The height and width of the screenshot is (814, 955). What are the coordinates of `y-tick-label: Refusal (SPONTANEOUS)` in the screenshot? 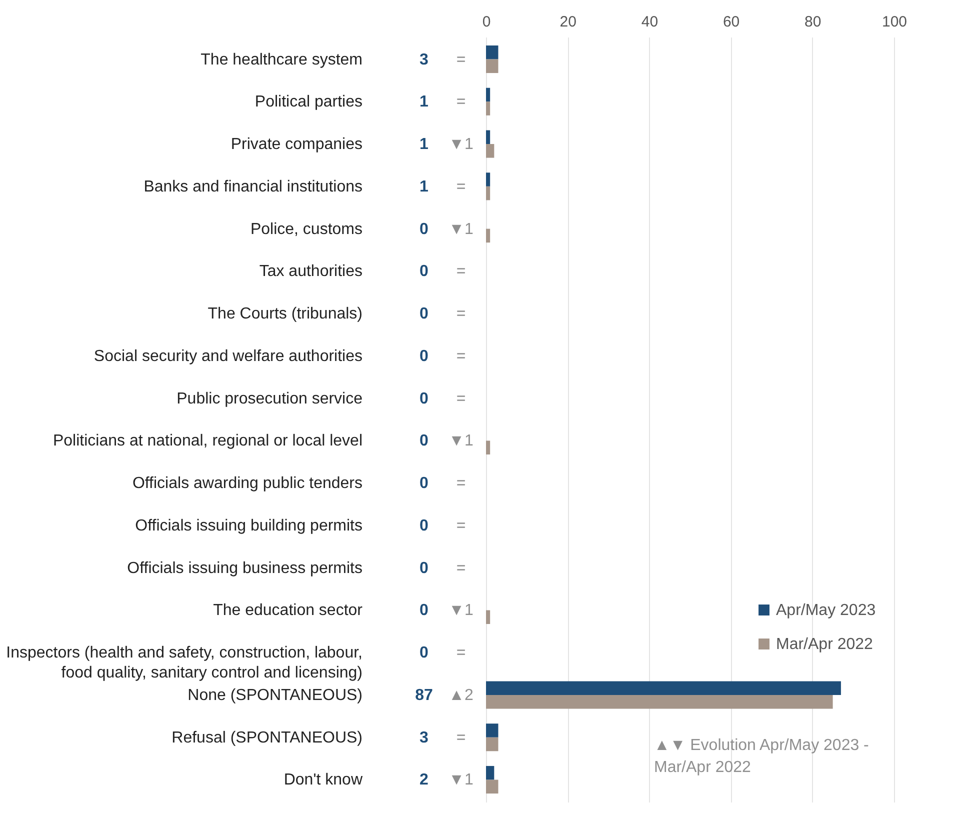 It's located at (267, 737).